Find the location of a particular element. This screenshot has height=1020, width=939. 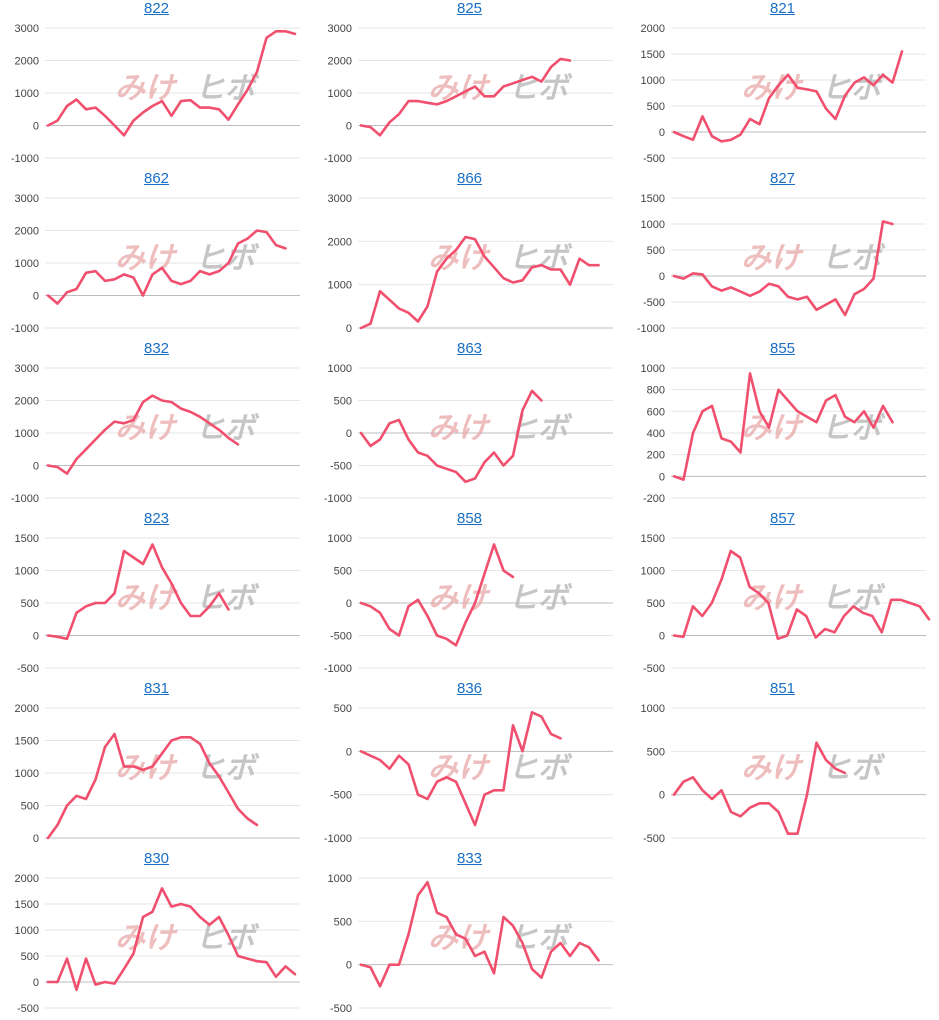

chart-cell-836: 836 -1000 -500 0 500 みけ ヒボ is located at coordinates (469, 765).